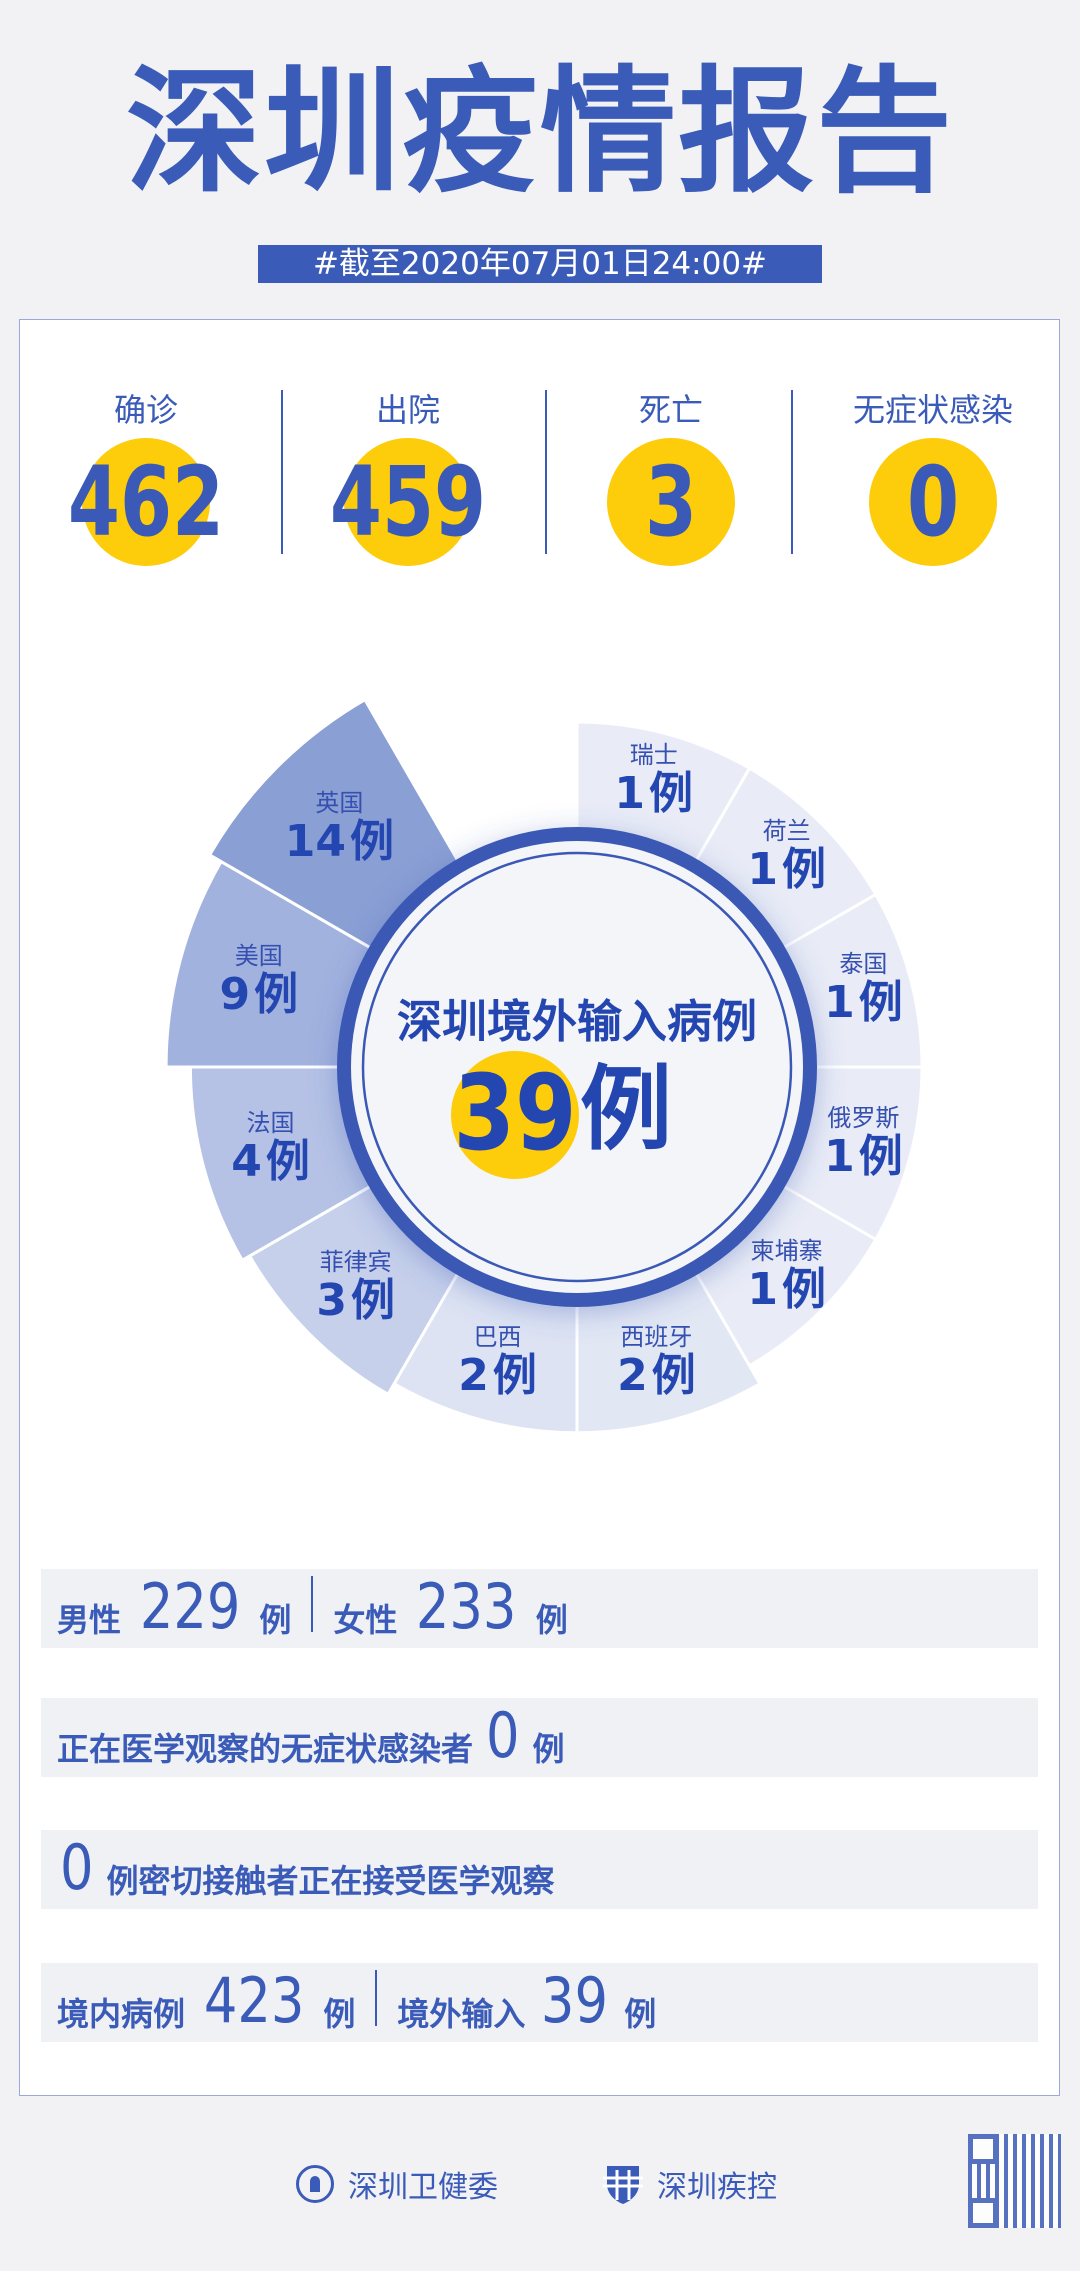 The height and width of the screenshot is (2271, 1080). I want to click on country-case-count: 4例, so click(271, 1162).